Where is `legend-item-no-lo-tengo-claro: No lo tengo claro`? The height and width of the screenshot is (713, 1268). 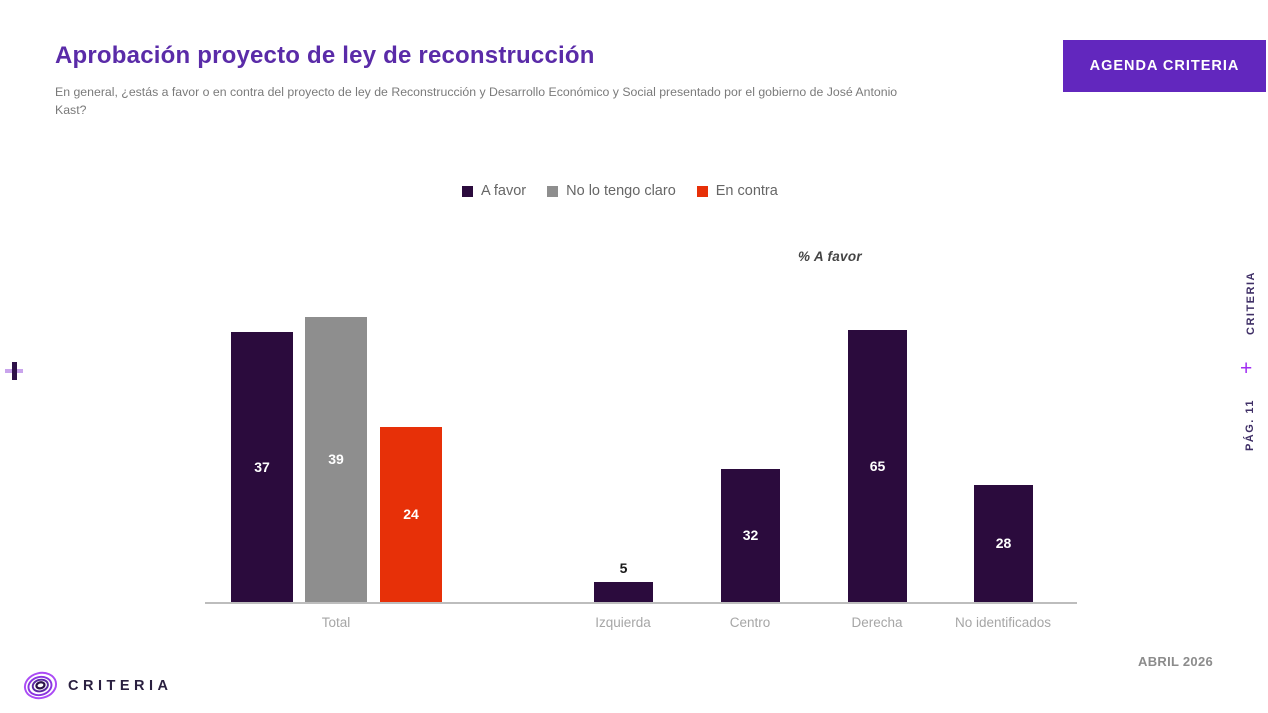
legend-item-no-lo-tengo-claro: No lo tengo claro is located at coordinates (611, 191).